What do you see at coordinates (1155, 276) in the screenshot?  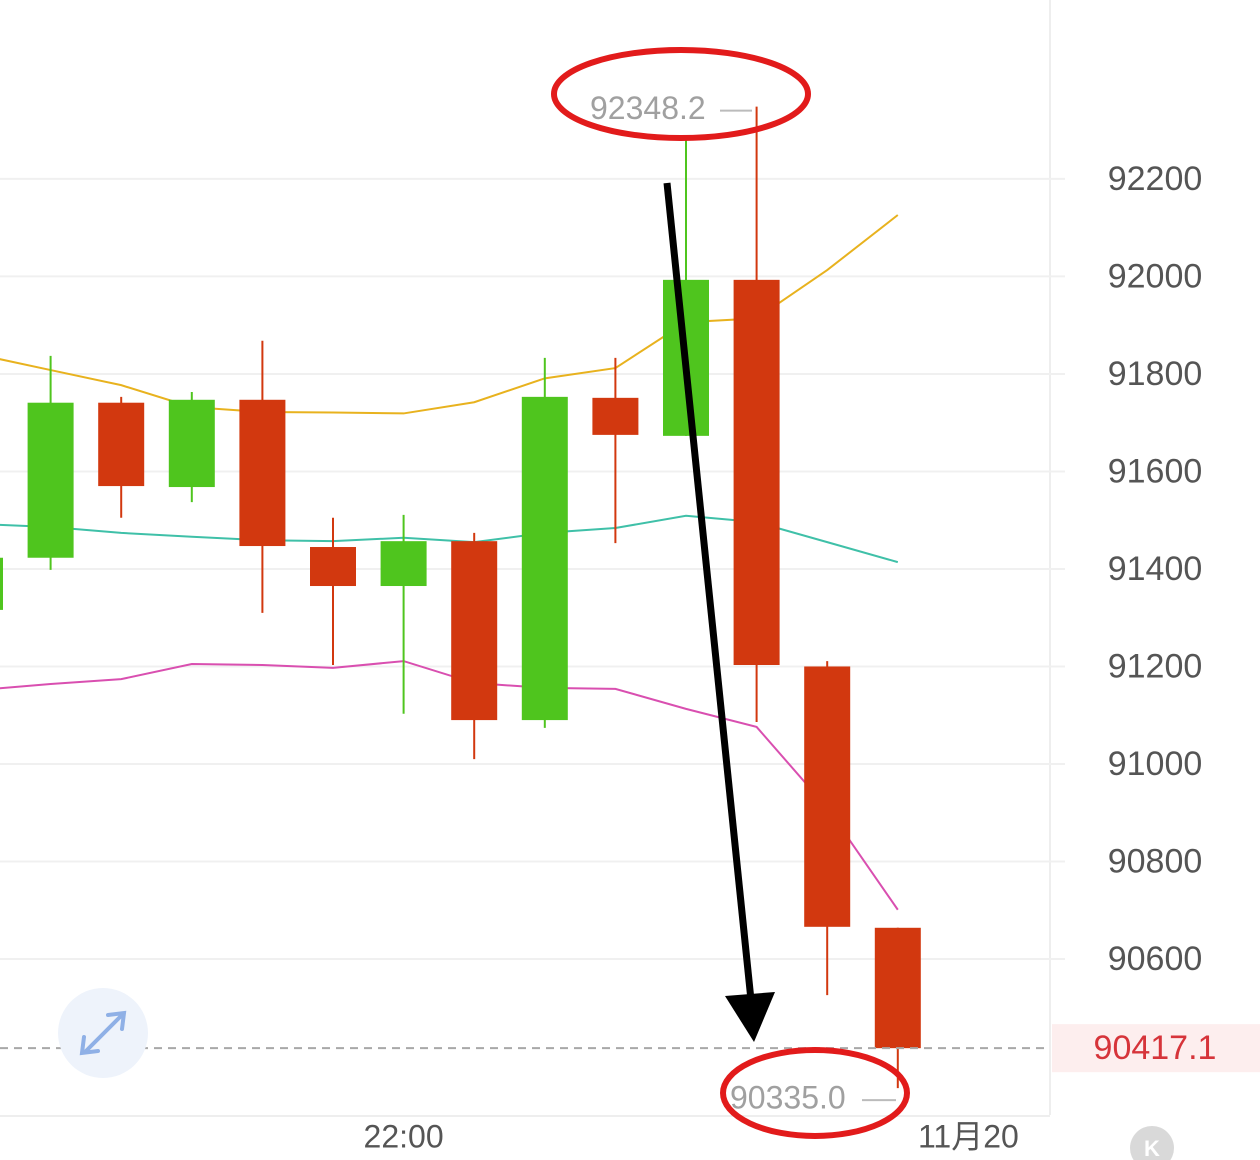 I see `y-tick-label: 92000` at bounding box center [1155, 276].